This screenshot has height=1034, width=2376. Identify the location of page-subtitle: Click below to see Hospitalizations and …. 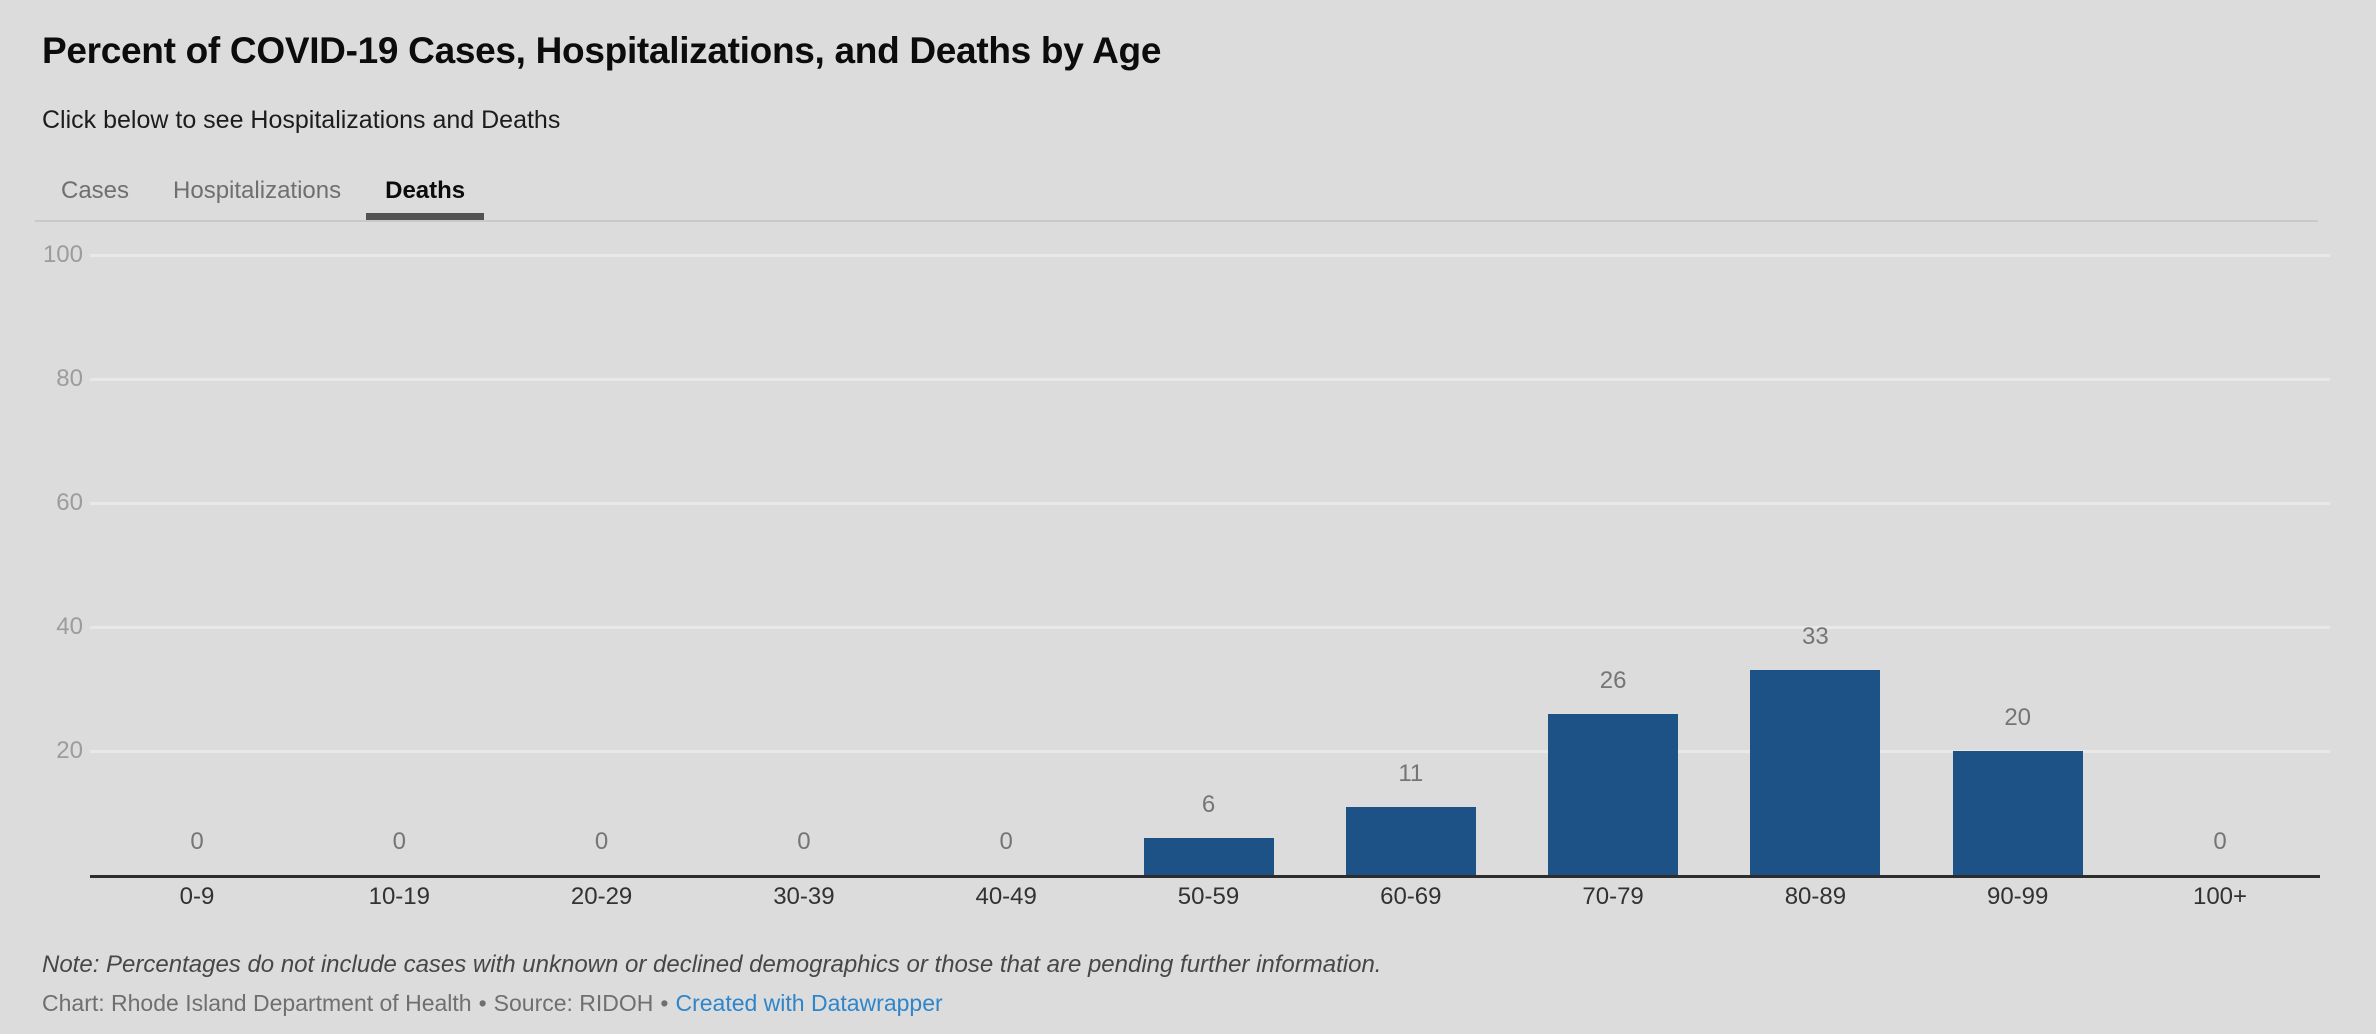
(301, 120).